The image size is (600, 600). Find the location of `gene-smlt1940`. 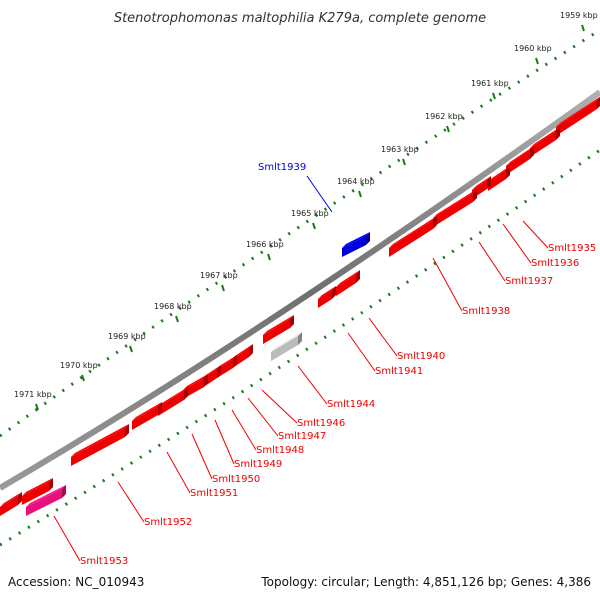

gene-smlt1940 is located at coordinates (348, 283).